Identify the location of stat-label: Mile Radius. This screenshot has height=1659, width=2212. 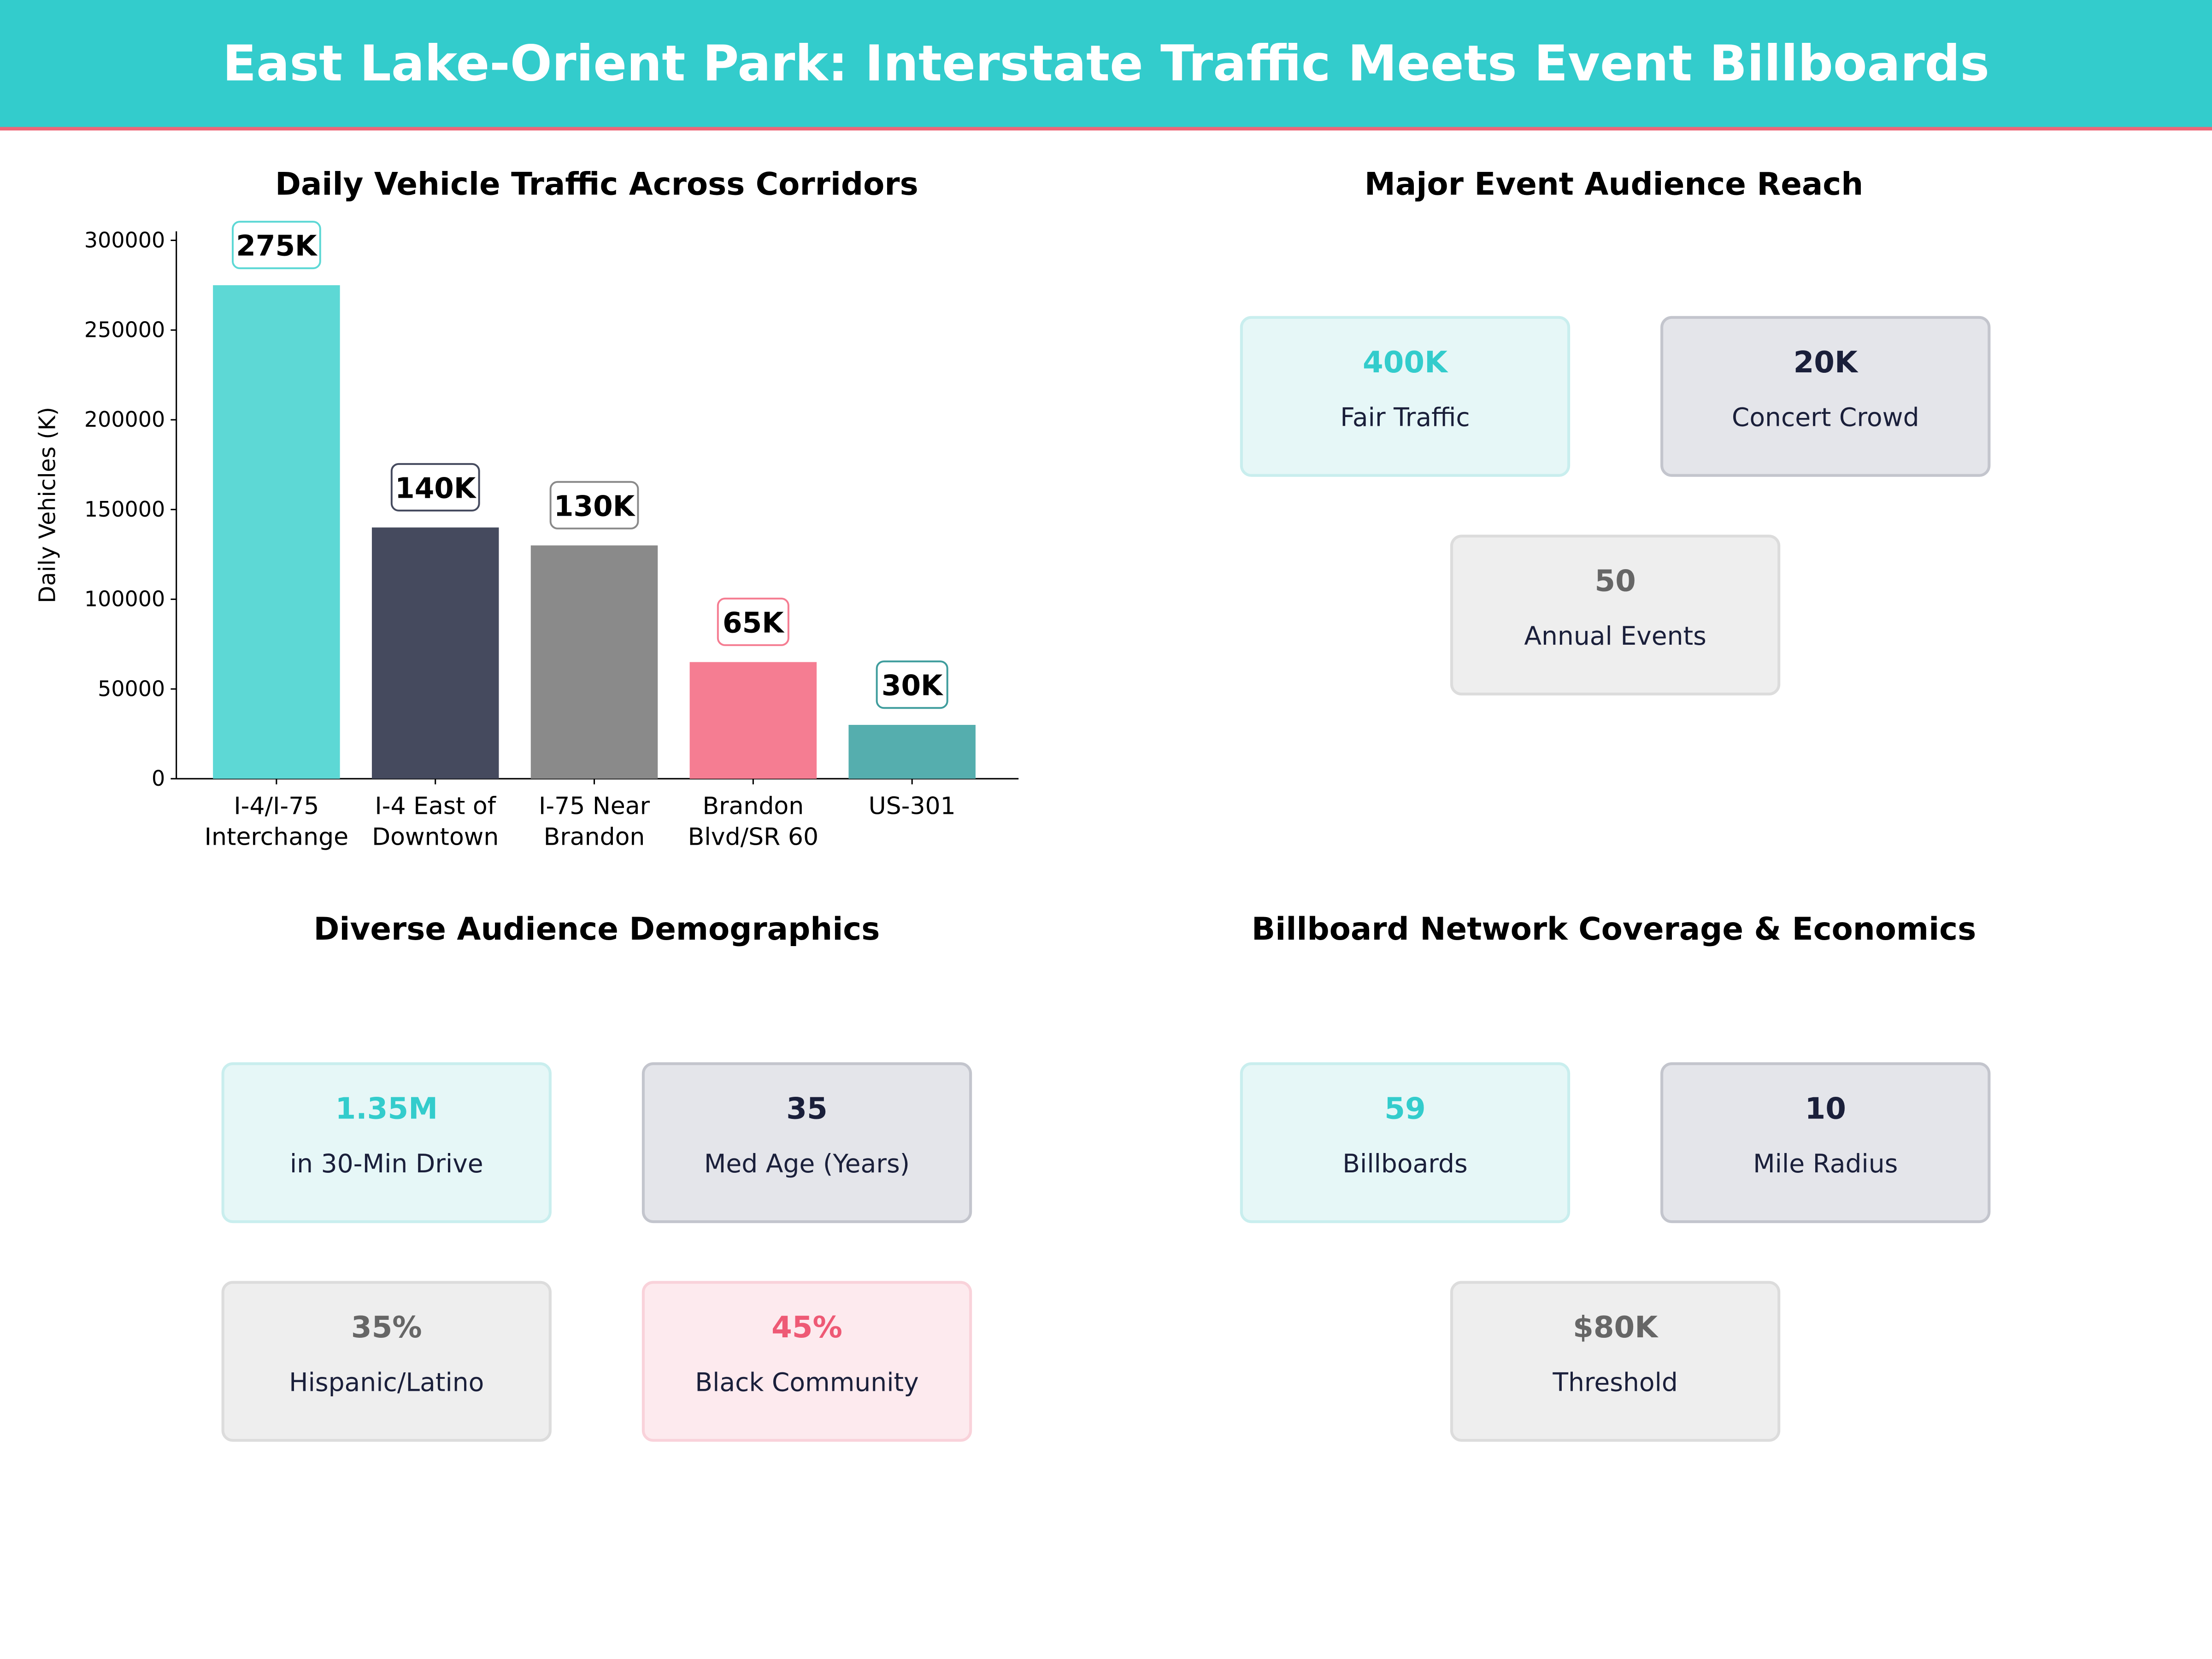
(1825, 1163).